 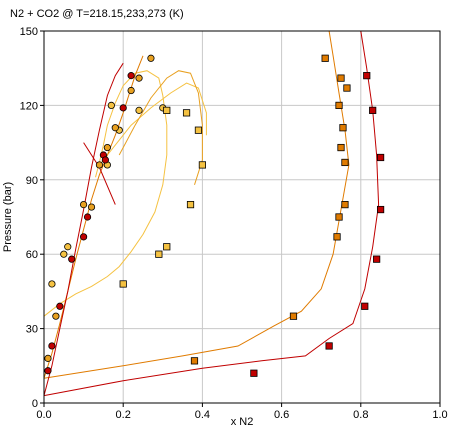 I want to click on x-tick-label: 0.2, so click(x=123, y=415).